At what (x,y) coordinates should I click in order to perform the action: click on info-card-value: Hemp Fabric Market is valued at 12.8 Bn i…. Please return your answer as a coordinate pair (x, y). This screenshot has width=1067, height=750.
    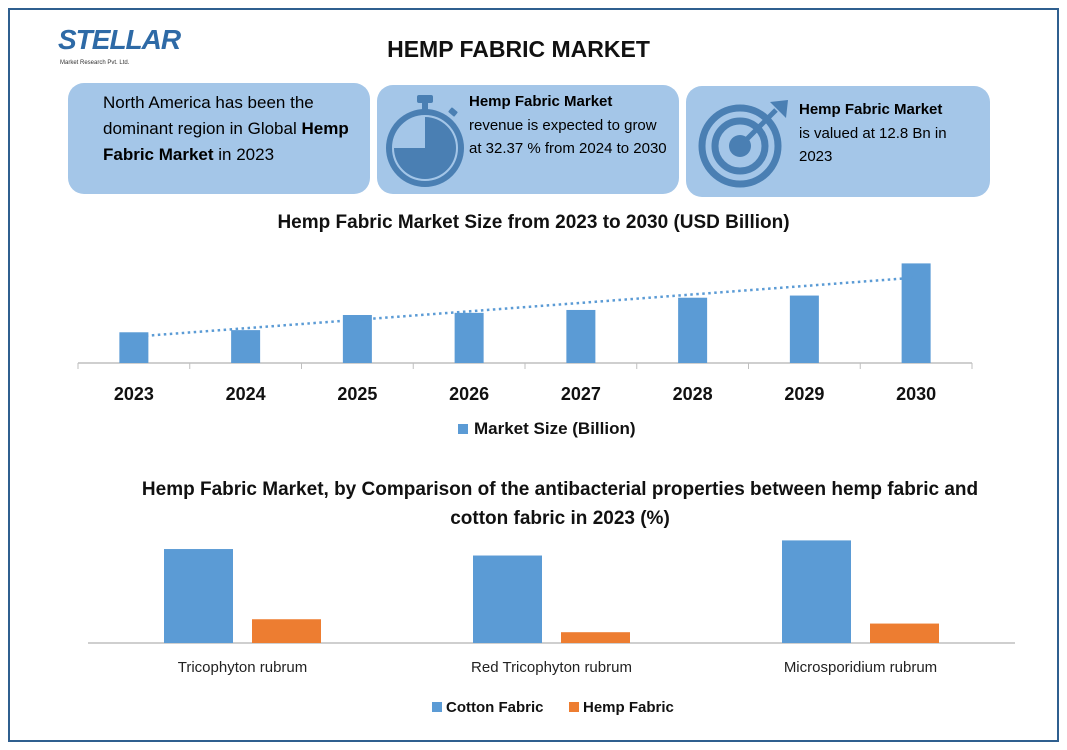
    Looking at the image, I should click on (838, 141).